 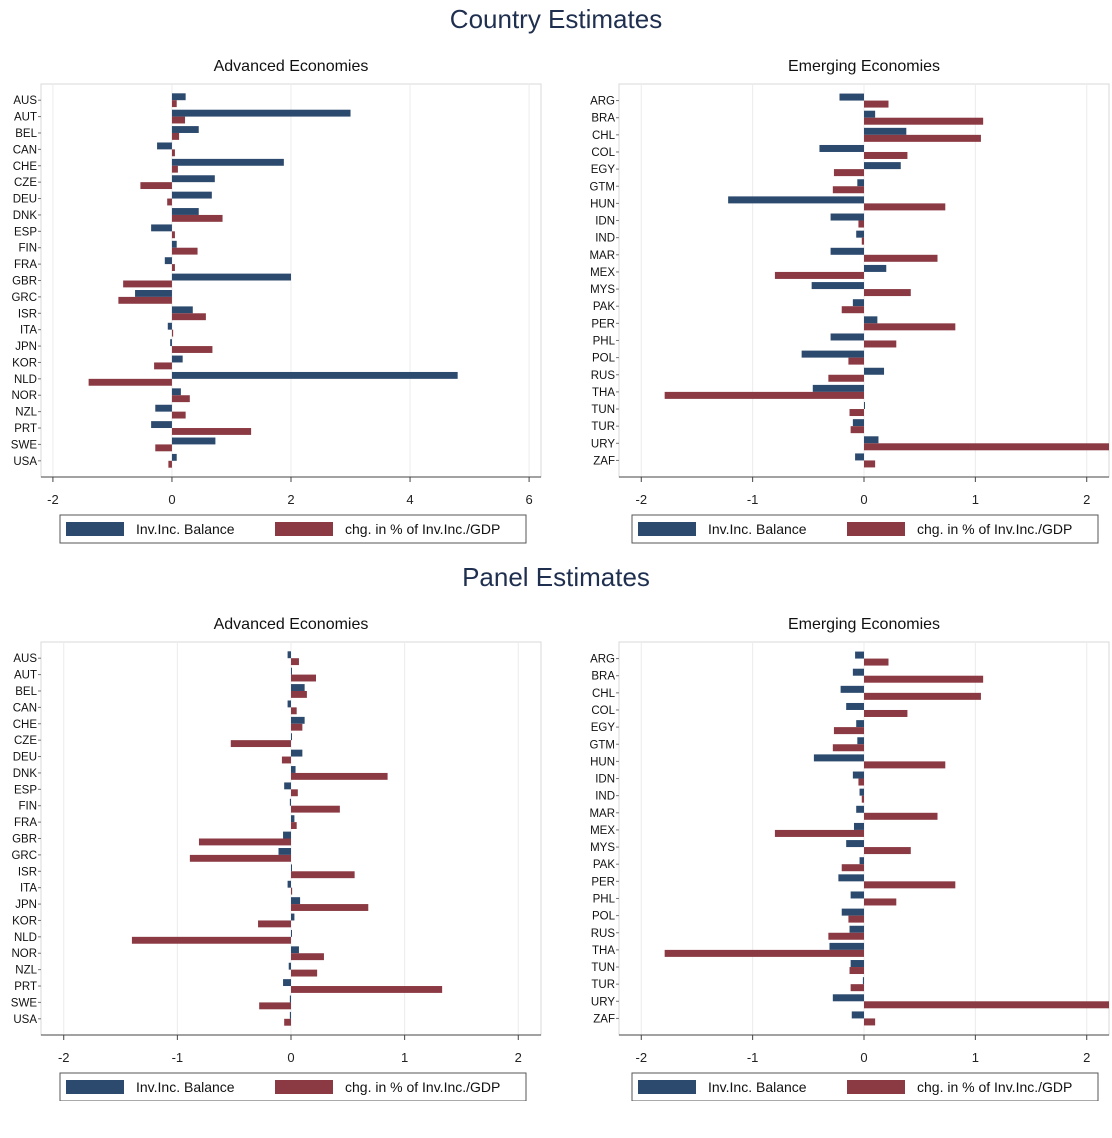 I want to click on legend-label-chg-inv-inc-gdp: chg. in % of Inv.Inc./GDP, so click(x=994, y=529).